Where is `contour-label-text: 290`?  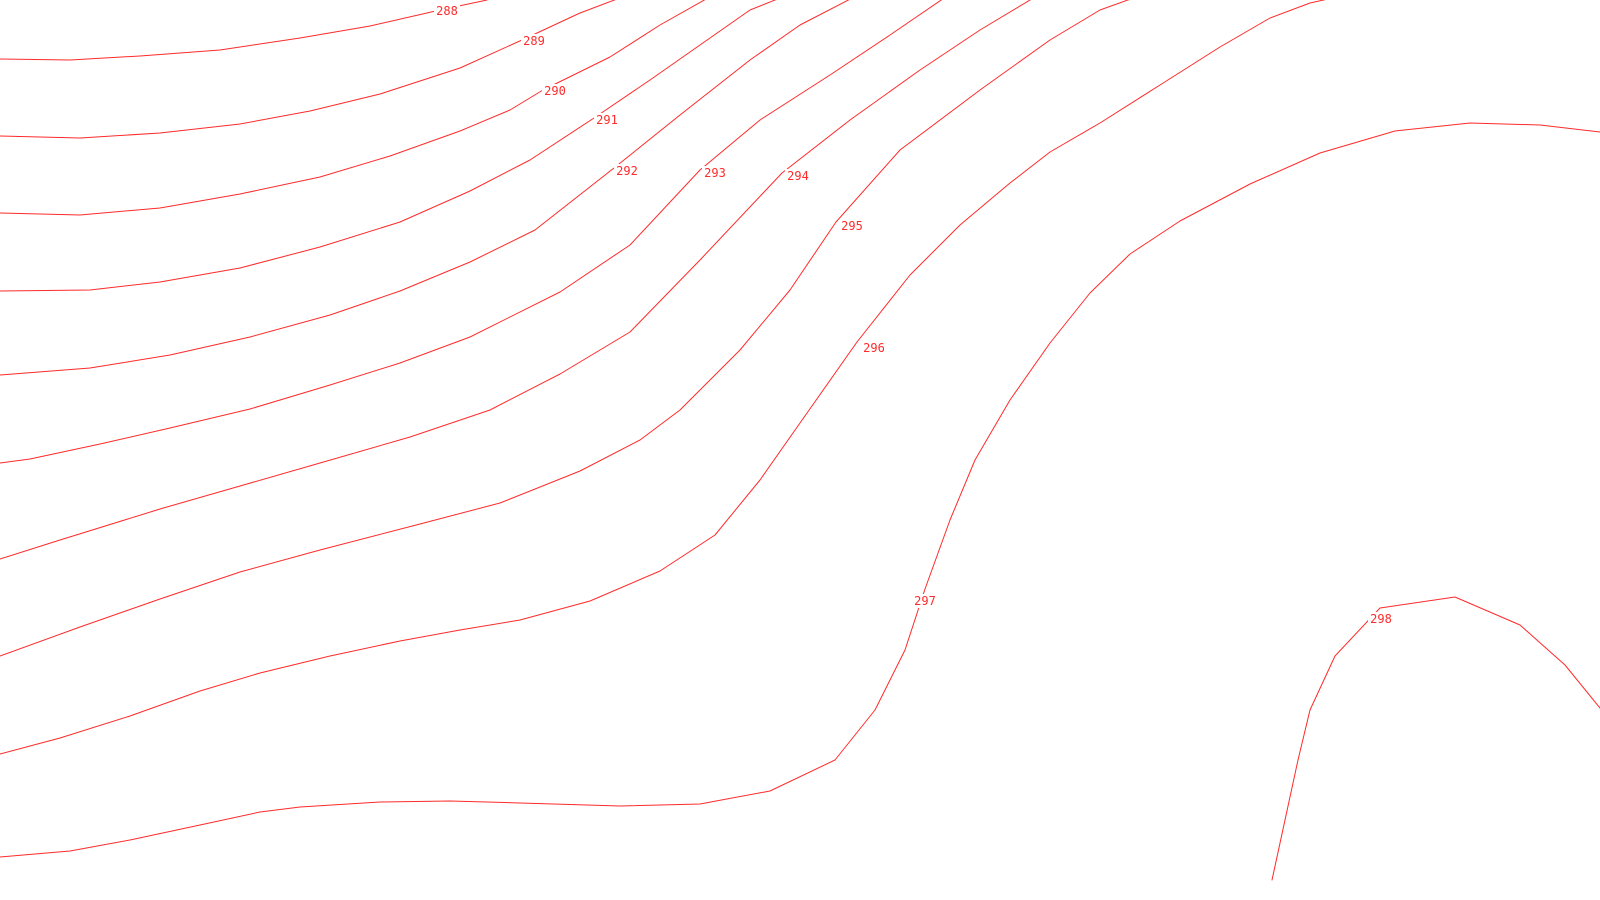
contour-label-text: 290 is located at coordinates (555, 91).